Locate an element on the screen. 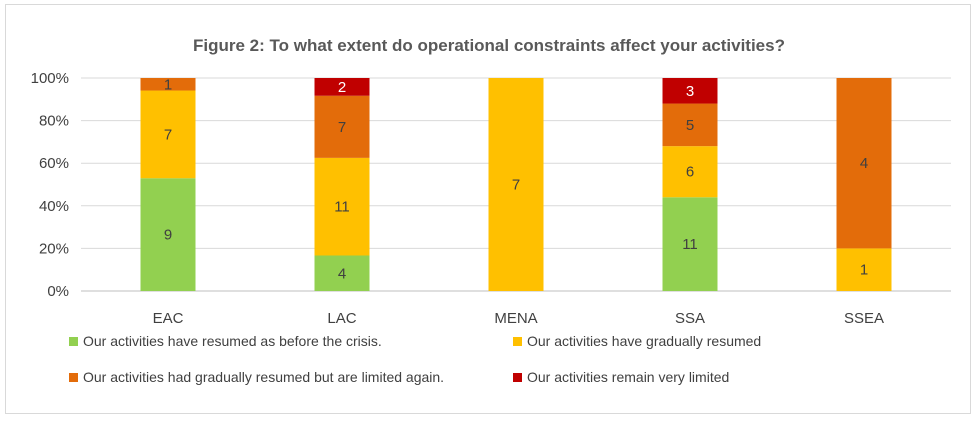  data-label: 3 is located at coordinates (690, 91).